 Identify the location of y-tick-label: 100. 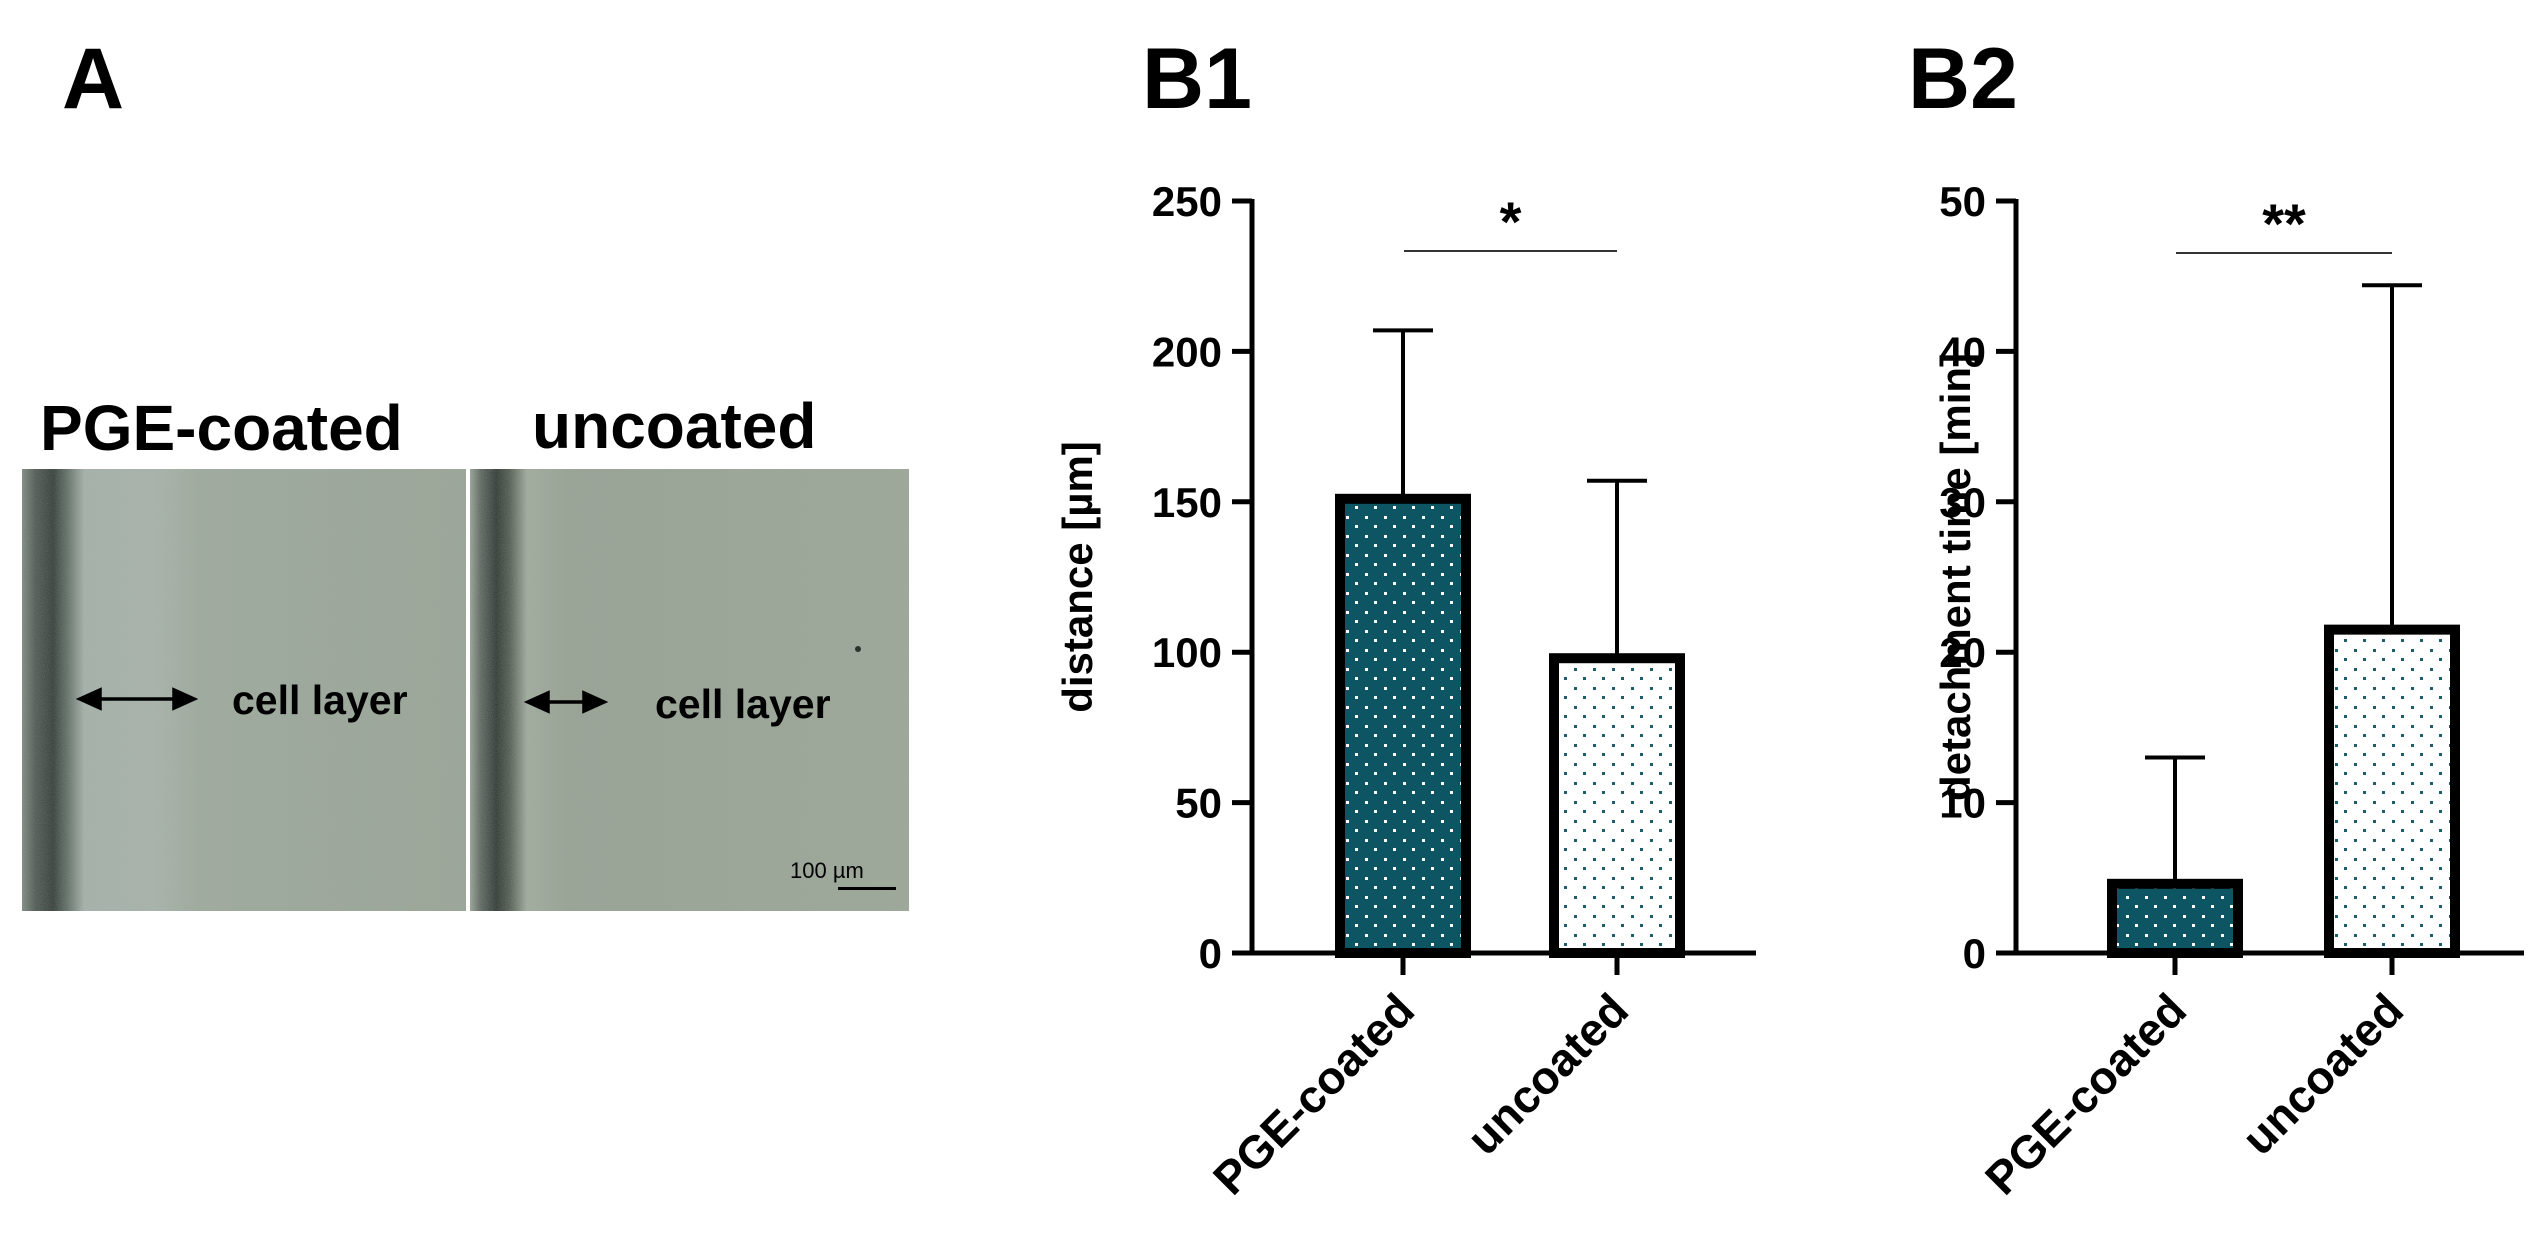
(1187, 652).